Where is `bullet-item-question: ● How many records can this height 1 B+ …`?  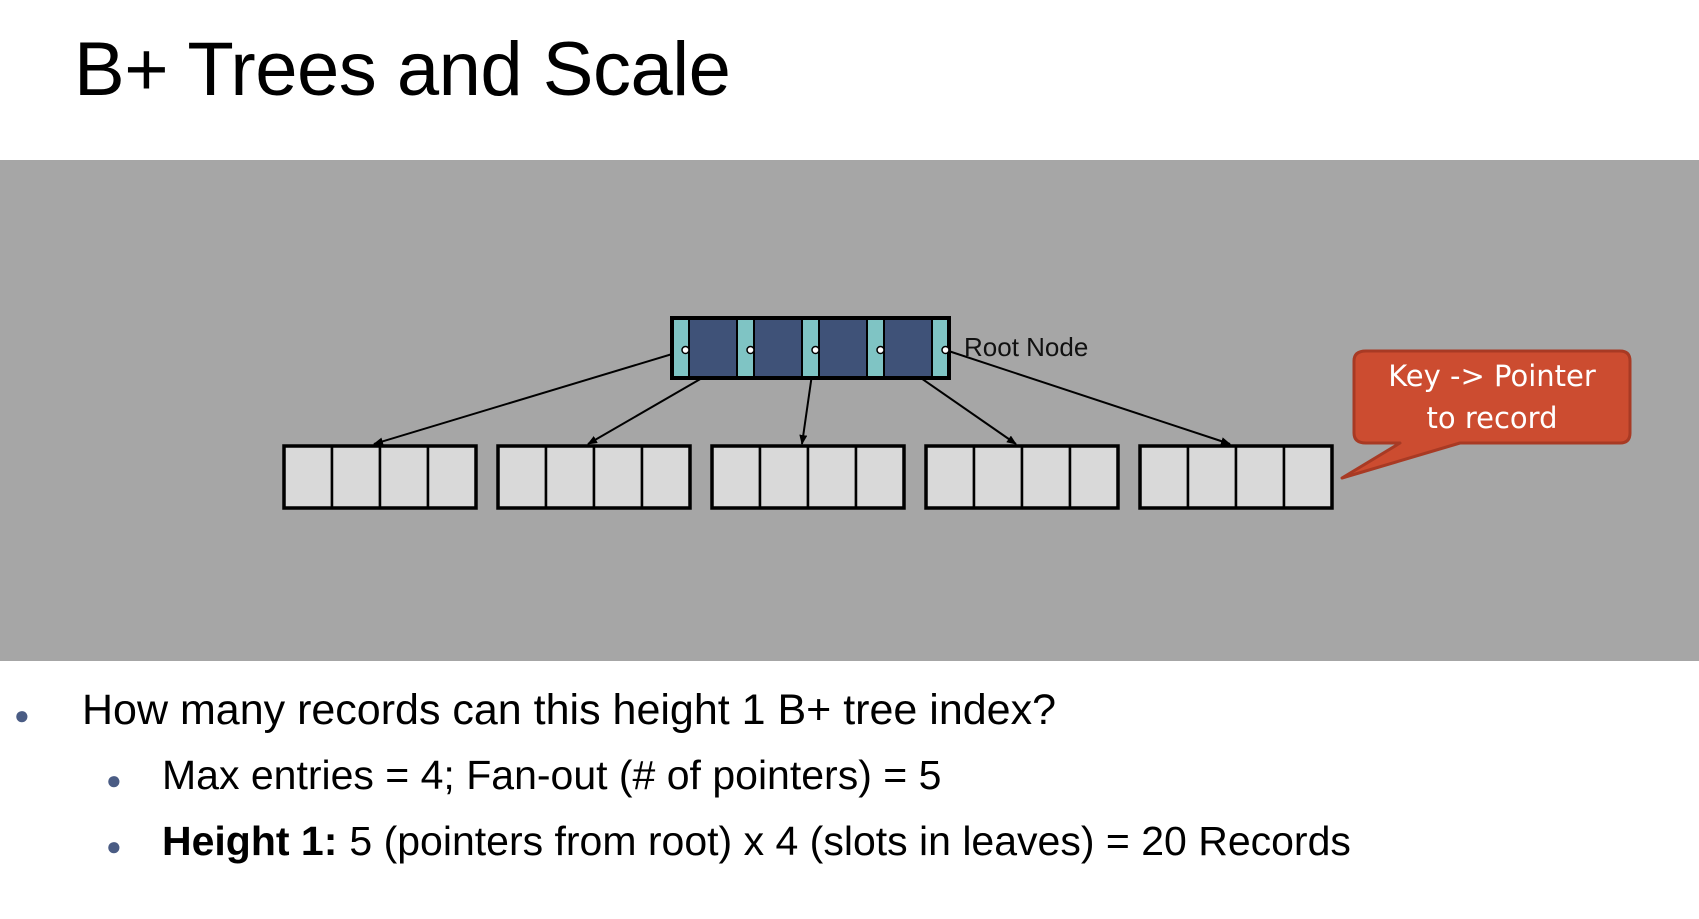 bullet-item-question: ● How many records can this height 1 B+ … is located at coordinates (535, 710).